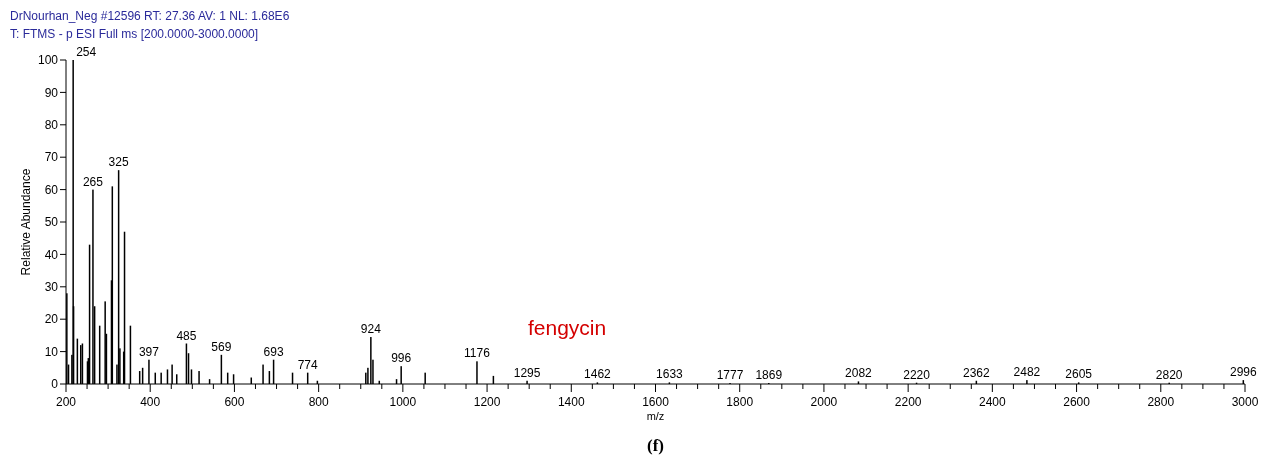  I want to click on chart-title: DrNourhan_Neg #12596 RT: 27.36 AV: 1 NL: 1.68E6, so click(150, 16).